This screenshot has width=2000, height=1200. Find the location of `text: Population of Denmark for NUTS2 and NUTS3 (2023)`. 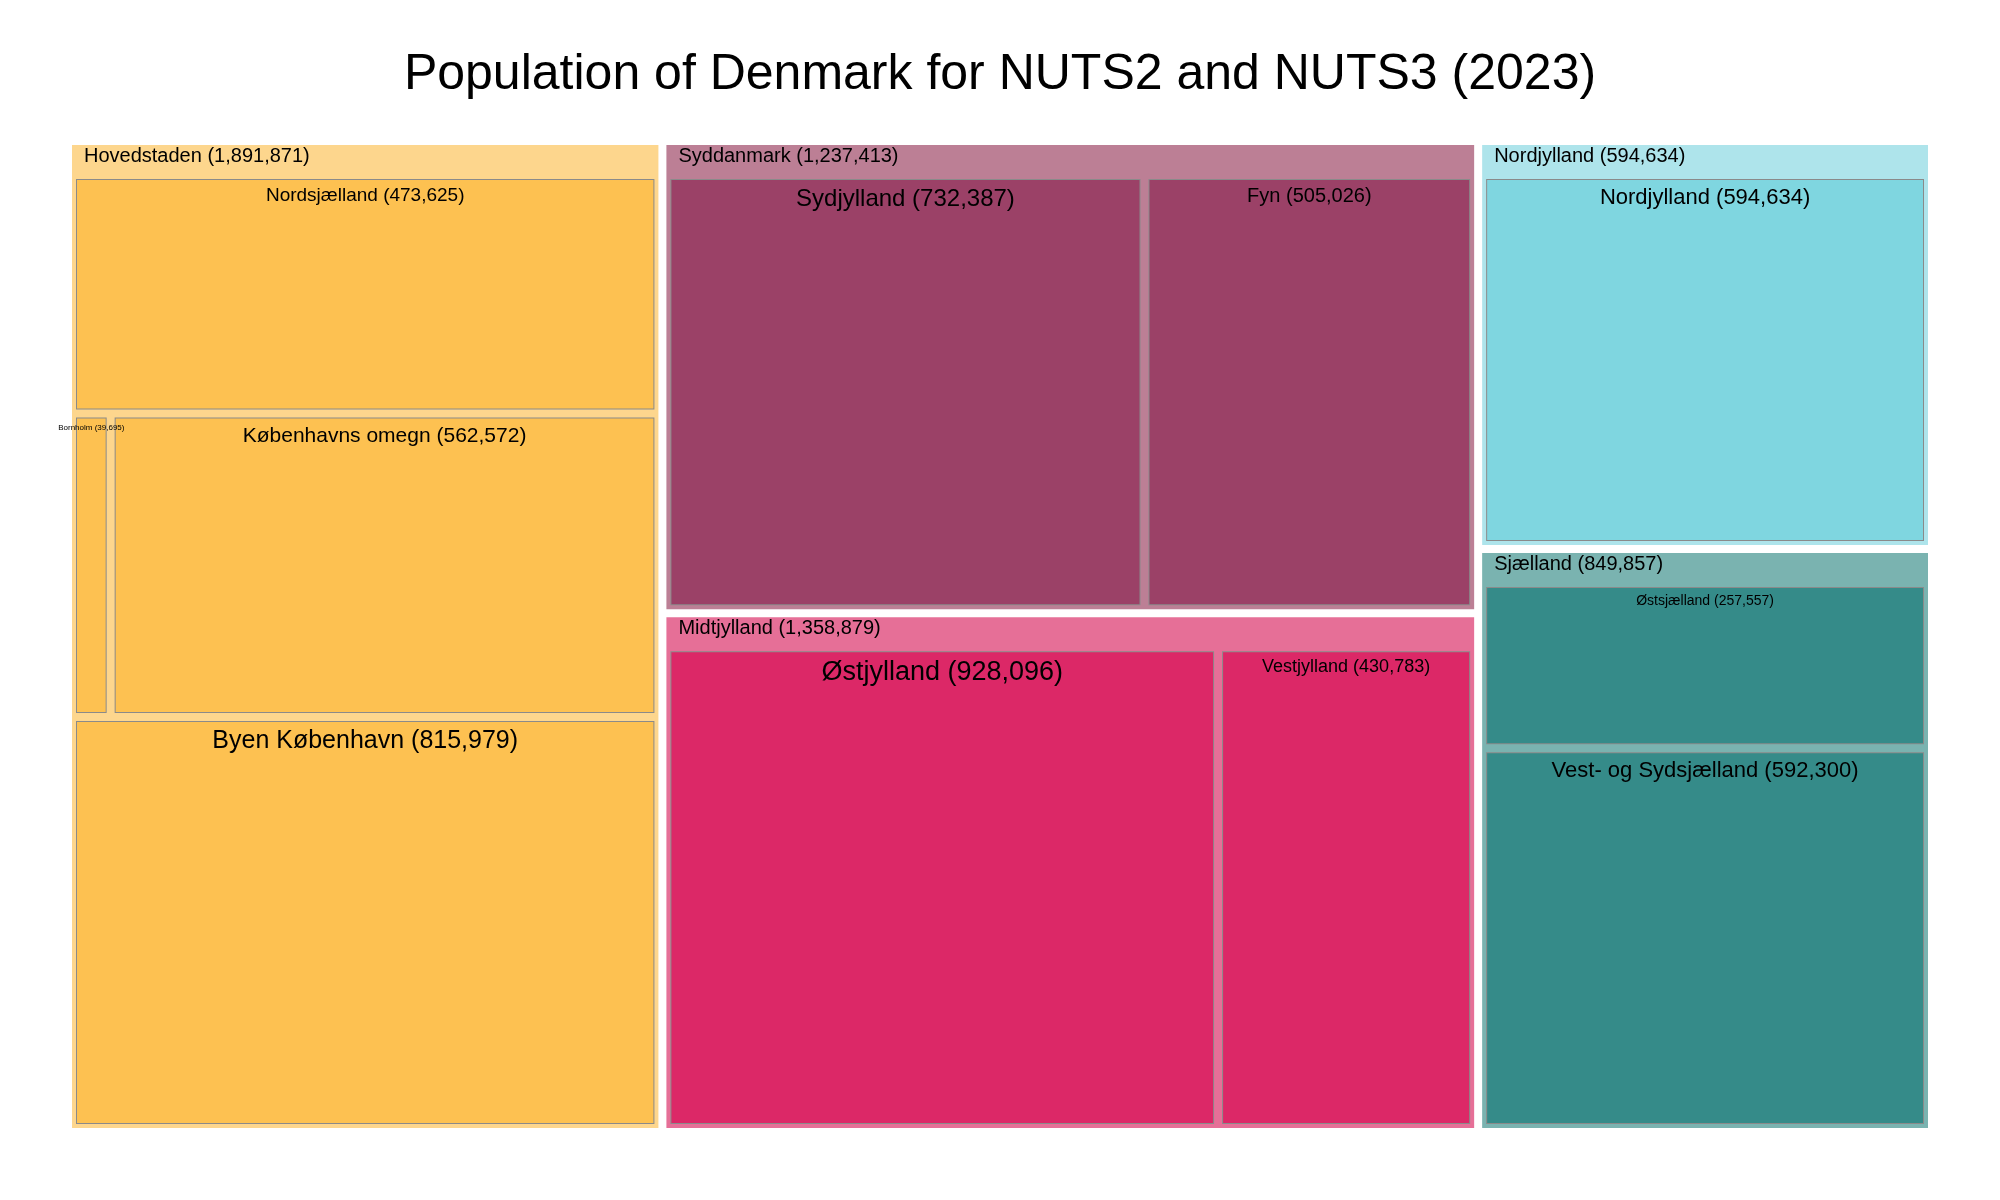

text: Population of Denmark for NUTS2 and NUTS3 (2023) is located at coordinates (1000, 72).